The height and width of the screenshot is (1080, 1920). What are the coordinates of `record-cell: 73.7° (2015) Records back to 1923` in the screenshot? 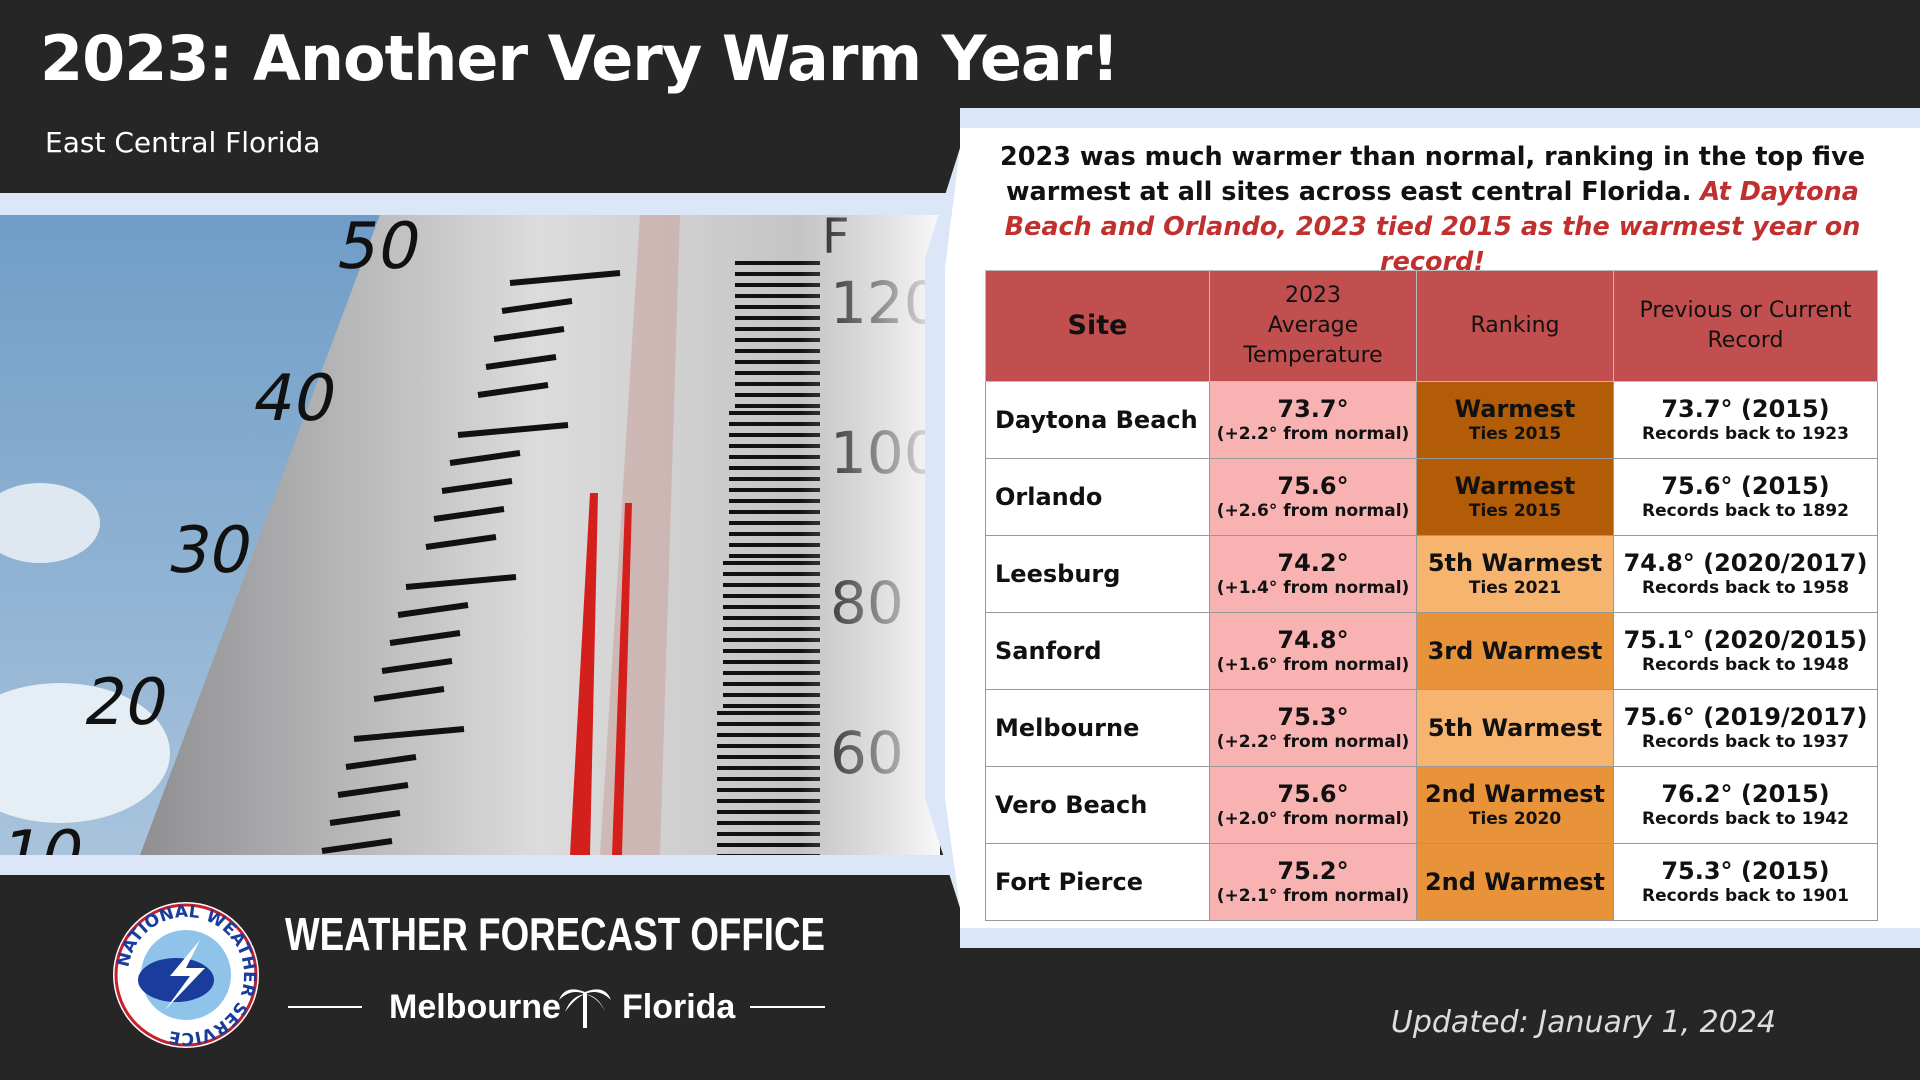 It's located at (1745, 420).